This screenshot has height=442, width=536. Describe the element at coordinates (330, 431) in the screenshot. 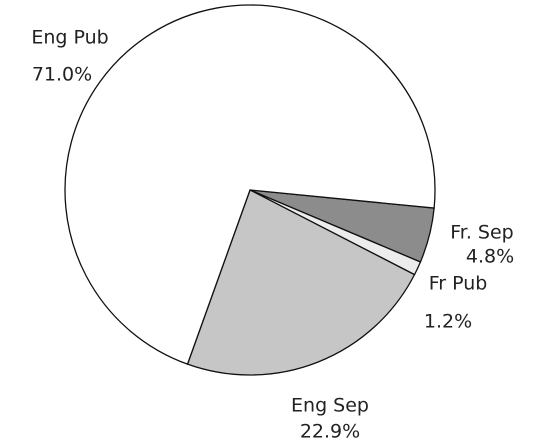

I see `slice-value-label: 22.9%` at that location.